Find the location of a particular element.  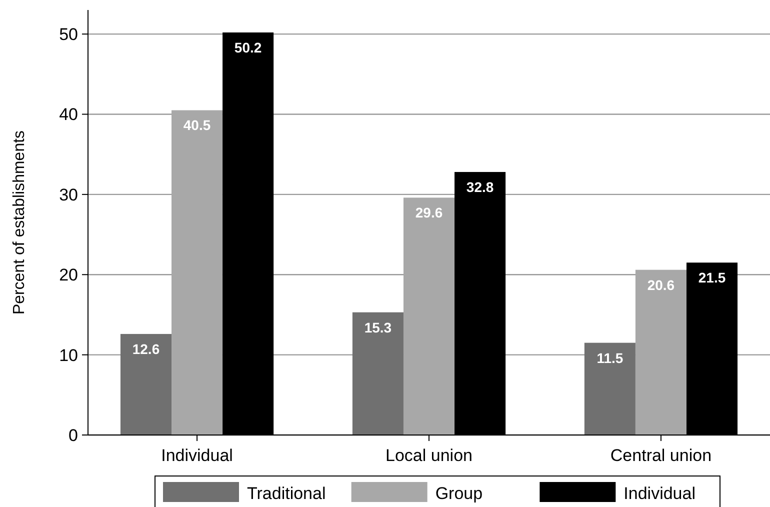

y-tick-label: 50 is located at coordinates (68, 34).